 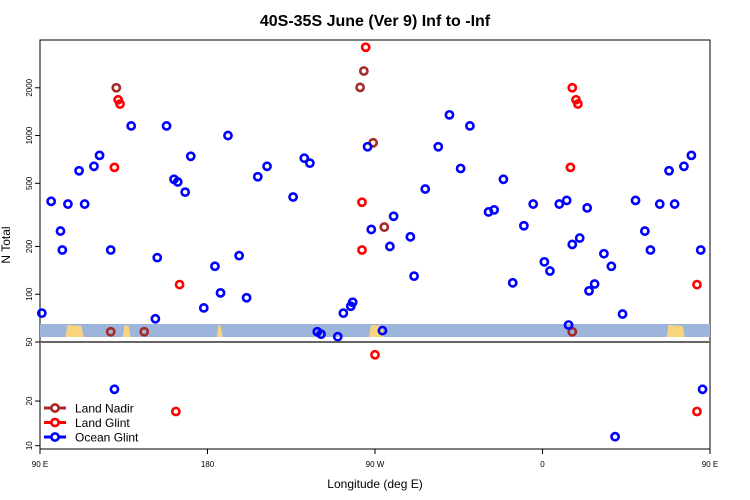 I want to click on y-tick-label: 10, so click(x=29, y=445).